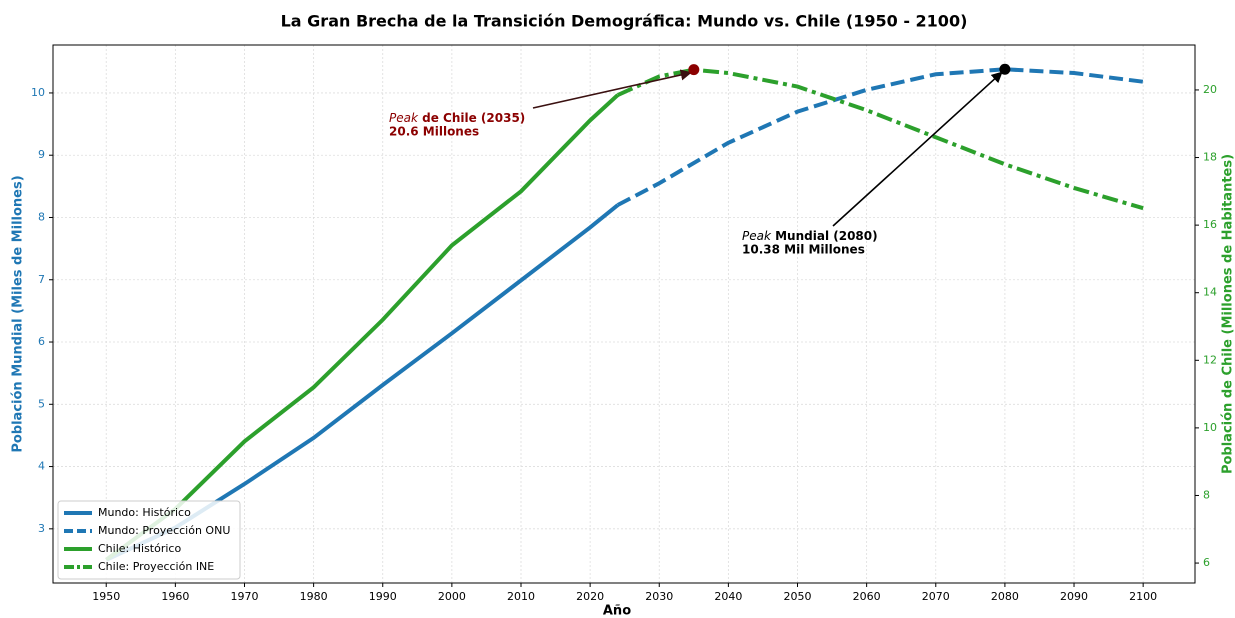 The image size is (1235, 618). What do you see at coordinates (1210, 292) in the screenshot?
I see `y2-tick-label: 14` at bounding box center [1210, 292].